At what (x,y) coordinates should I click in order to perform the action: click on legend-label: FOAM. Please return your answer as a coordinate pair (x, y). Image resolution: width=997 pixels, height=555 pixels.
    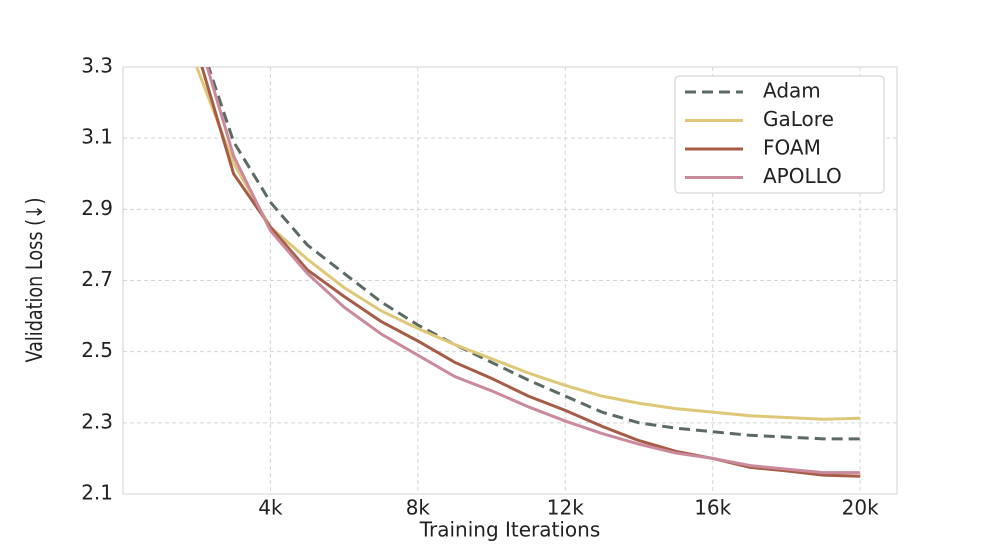
    Looking at the image, I should click on (792, 148).